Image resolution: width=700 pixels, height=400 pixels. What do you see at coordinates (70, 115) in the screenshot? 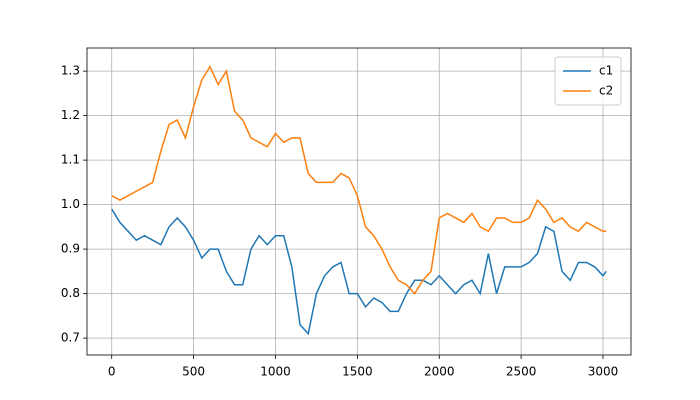
I see `y-tick-label: 1.2` at bounding box center [70, 115].